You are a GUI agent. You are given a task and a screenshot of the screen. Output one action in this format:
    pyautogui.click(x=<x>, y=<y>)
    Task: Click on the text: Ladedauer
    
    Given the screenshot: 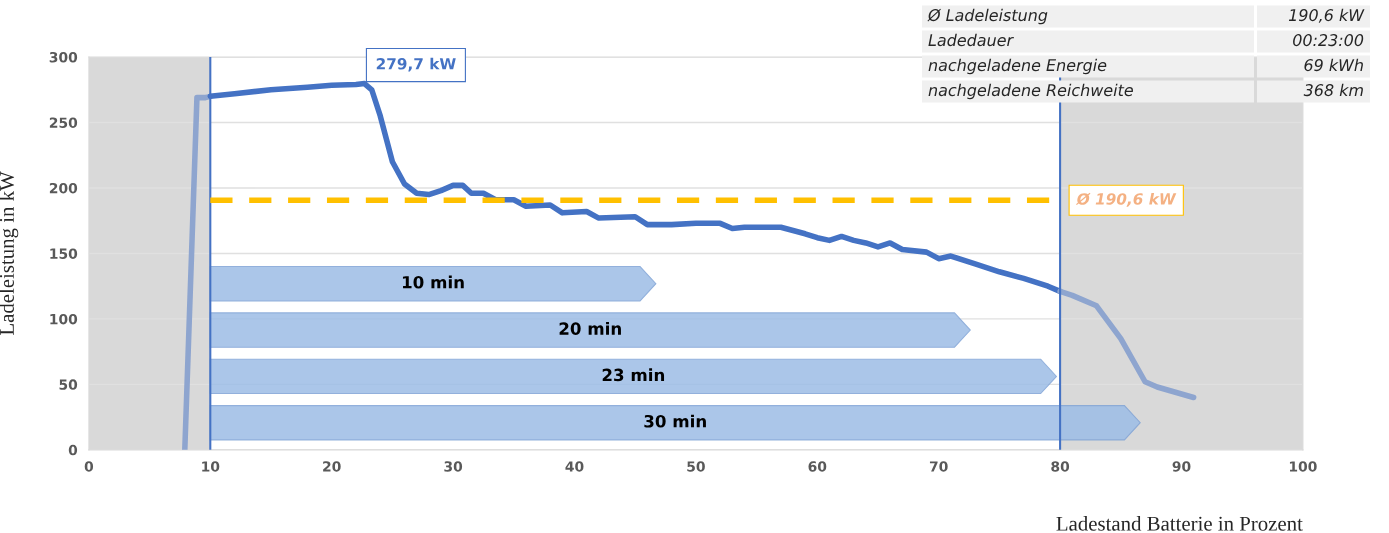 What is the action you would take?
    pyautogui.click(x=971, y=40)
    